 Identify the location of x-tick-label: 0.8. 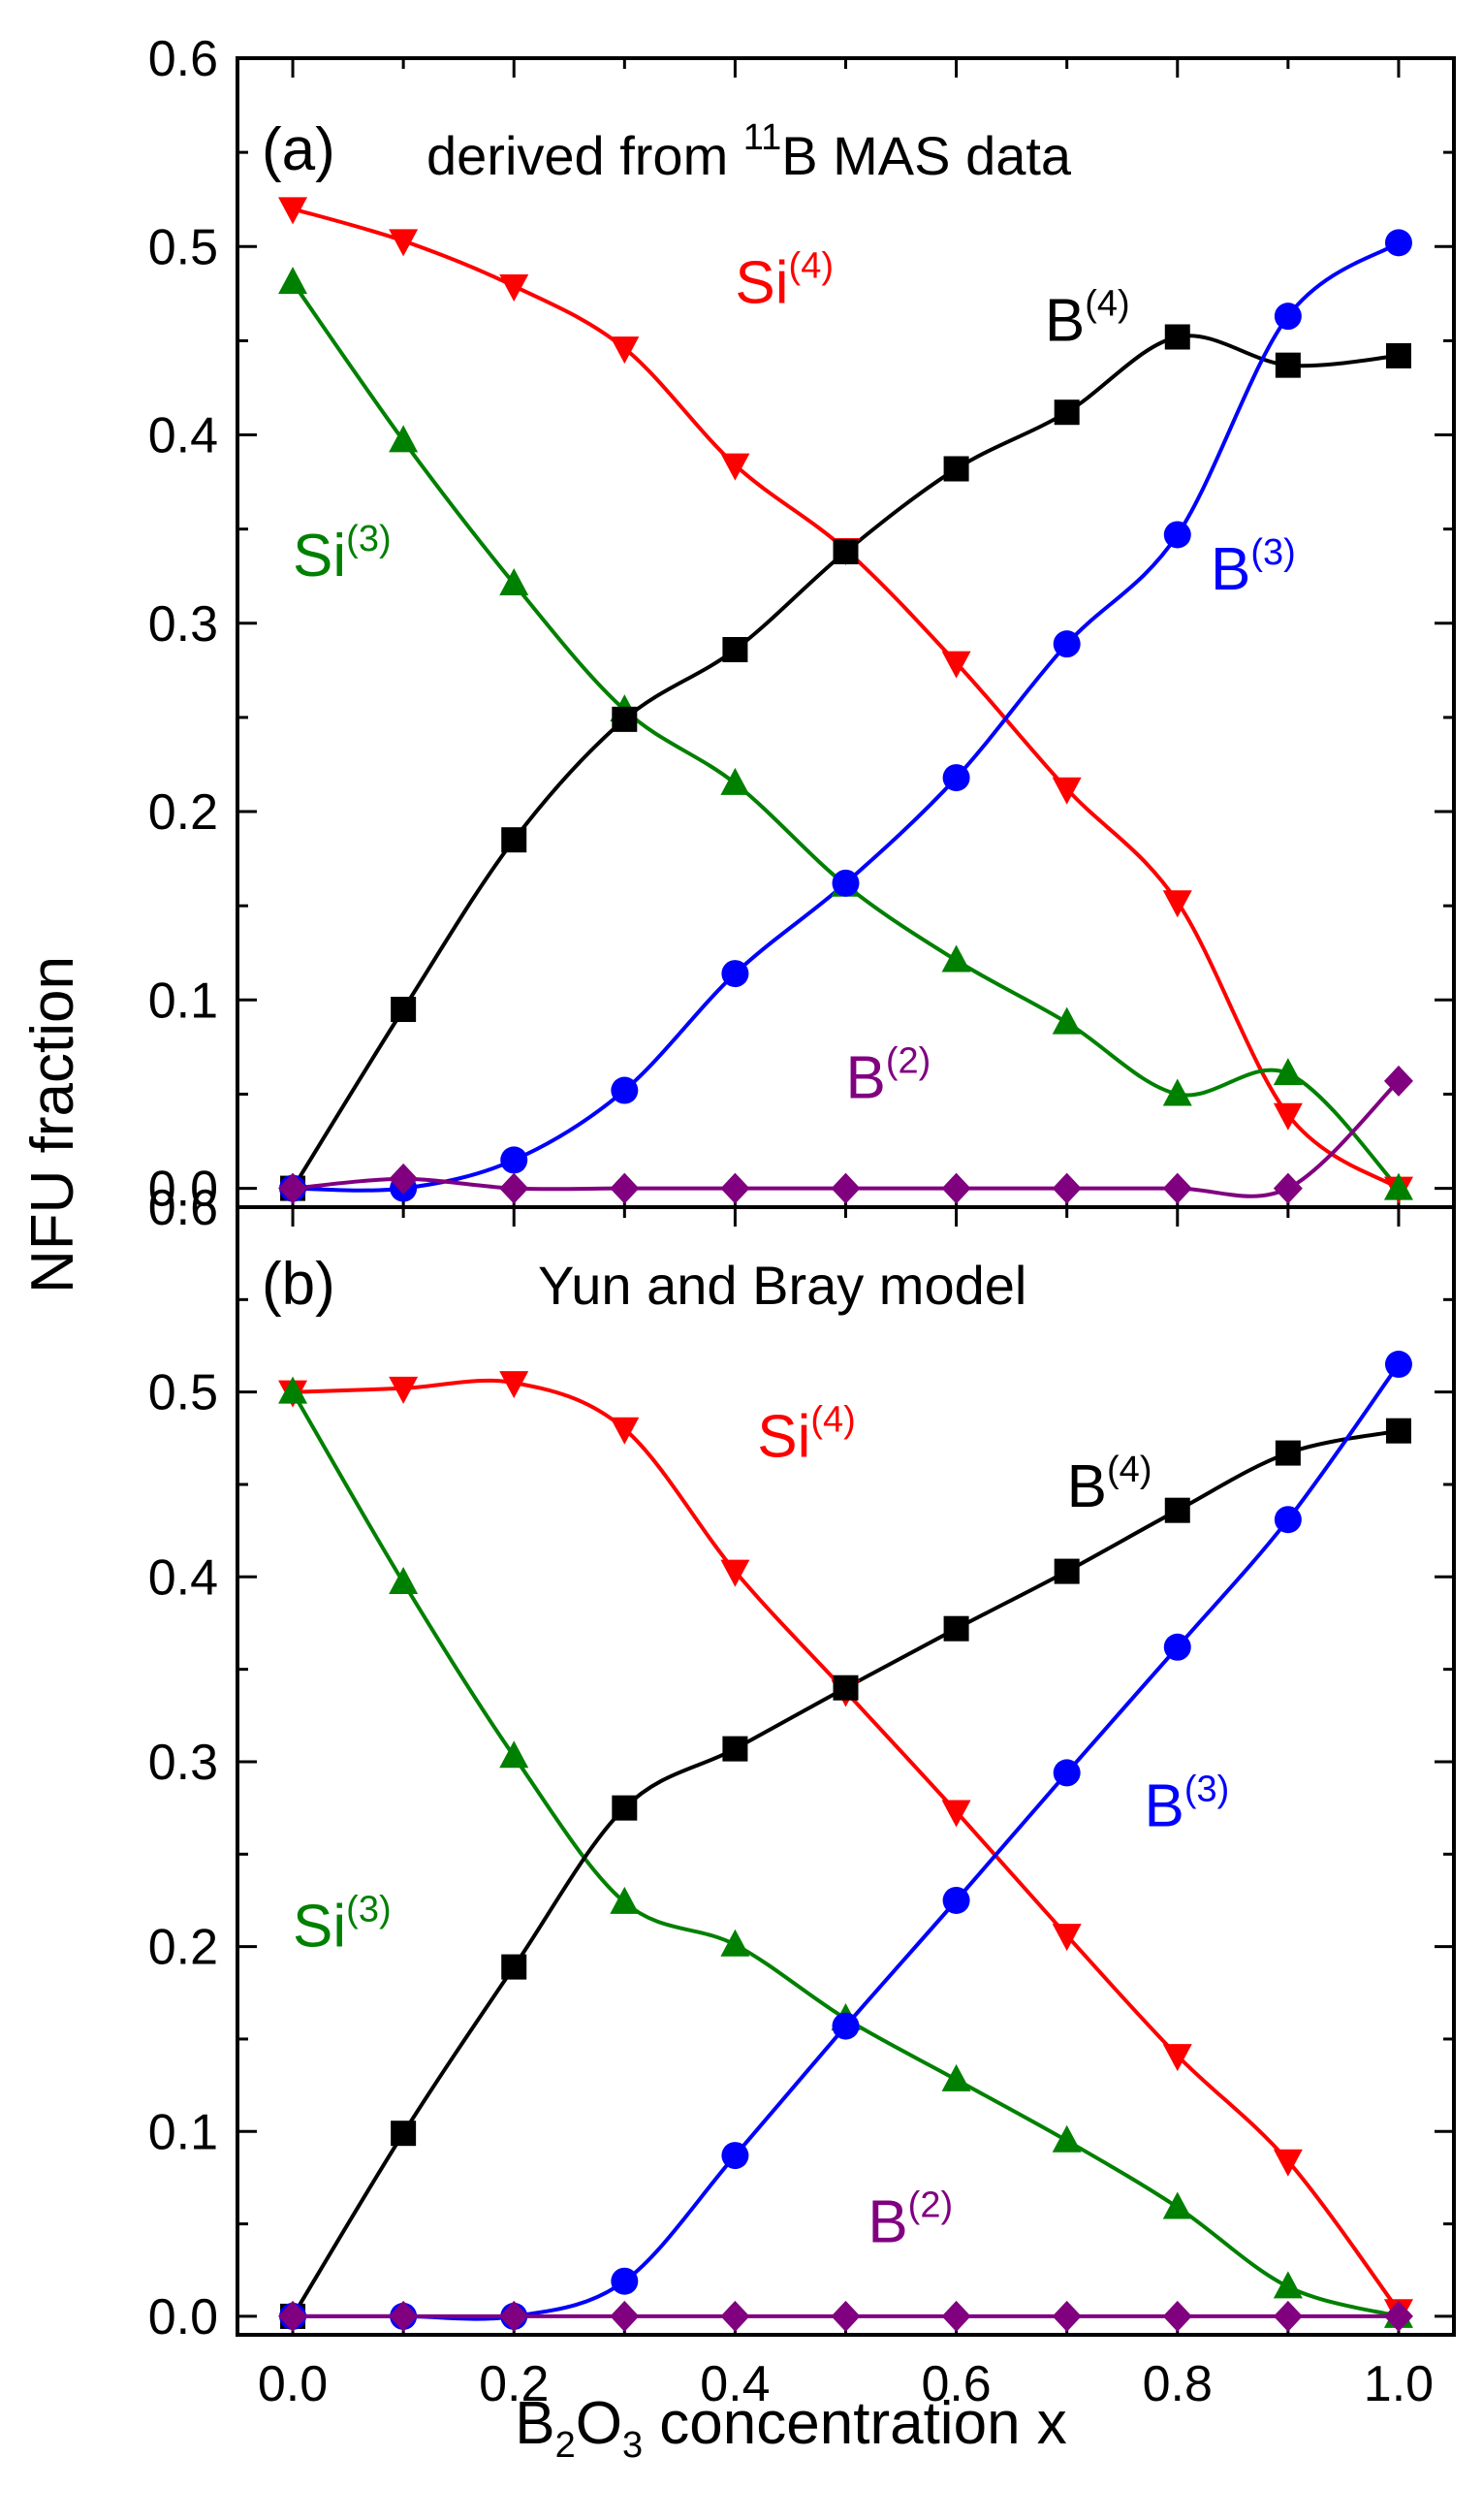
(1178, 2384).